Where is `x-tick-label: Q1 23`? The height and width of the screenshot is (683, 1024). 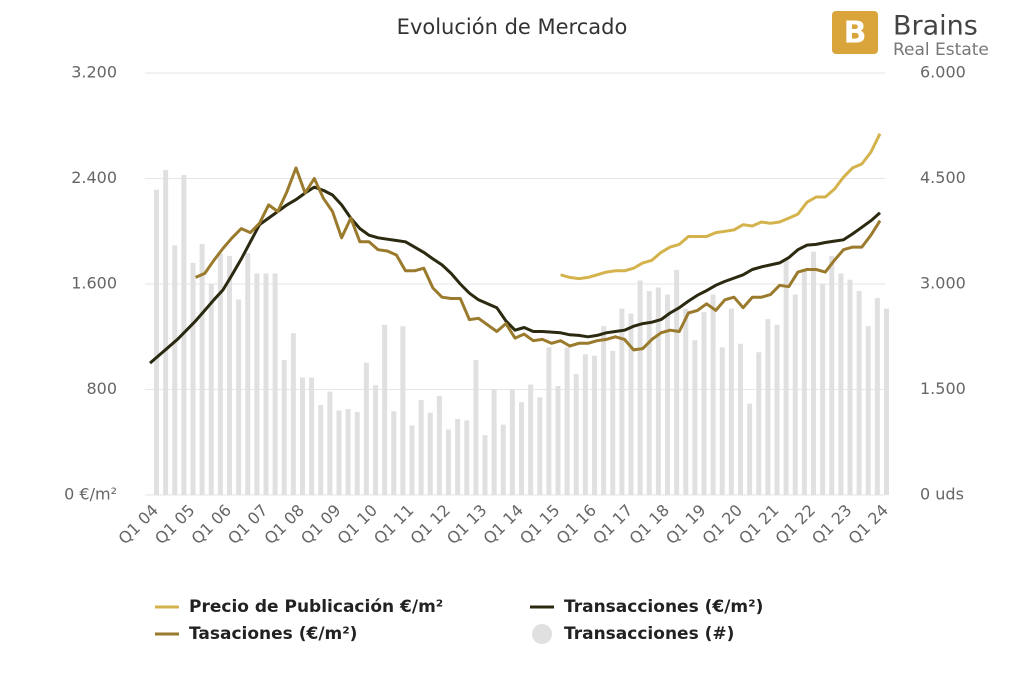 x-tick-label: Q1 23 is located at coordinates (832, 525).